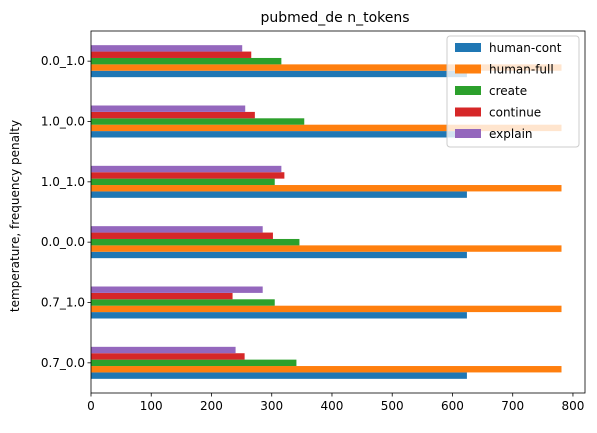  Describe the element at coordinates (163, 350) in the screenshot. I see `bar-explain-0.7_0.0` at that location.